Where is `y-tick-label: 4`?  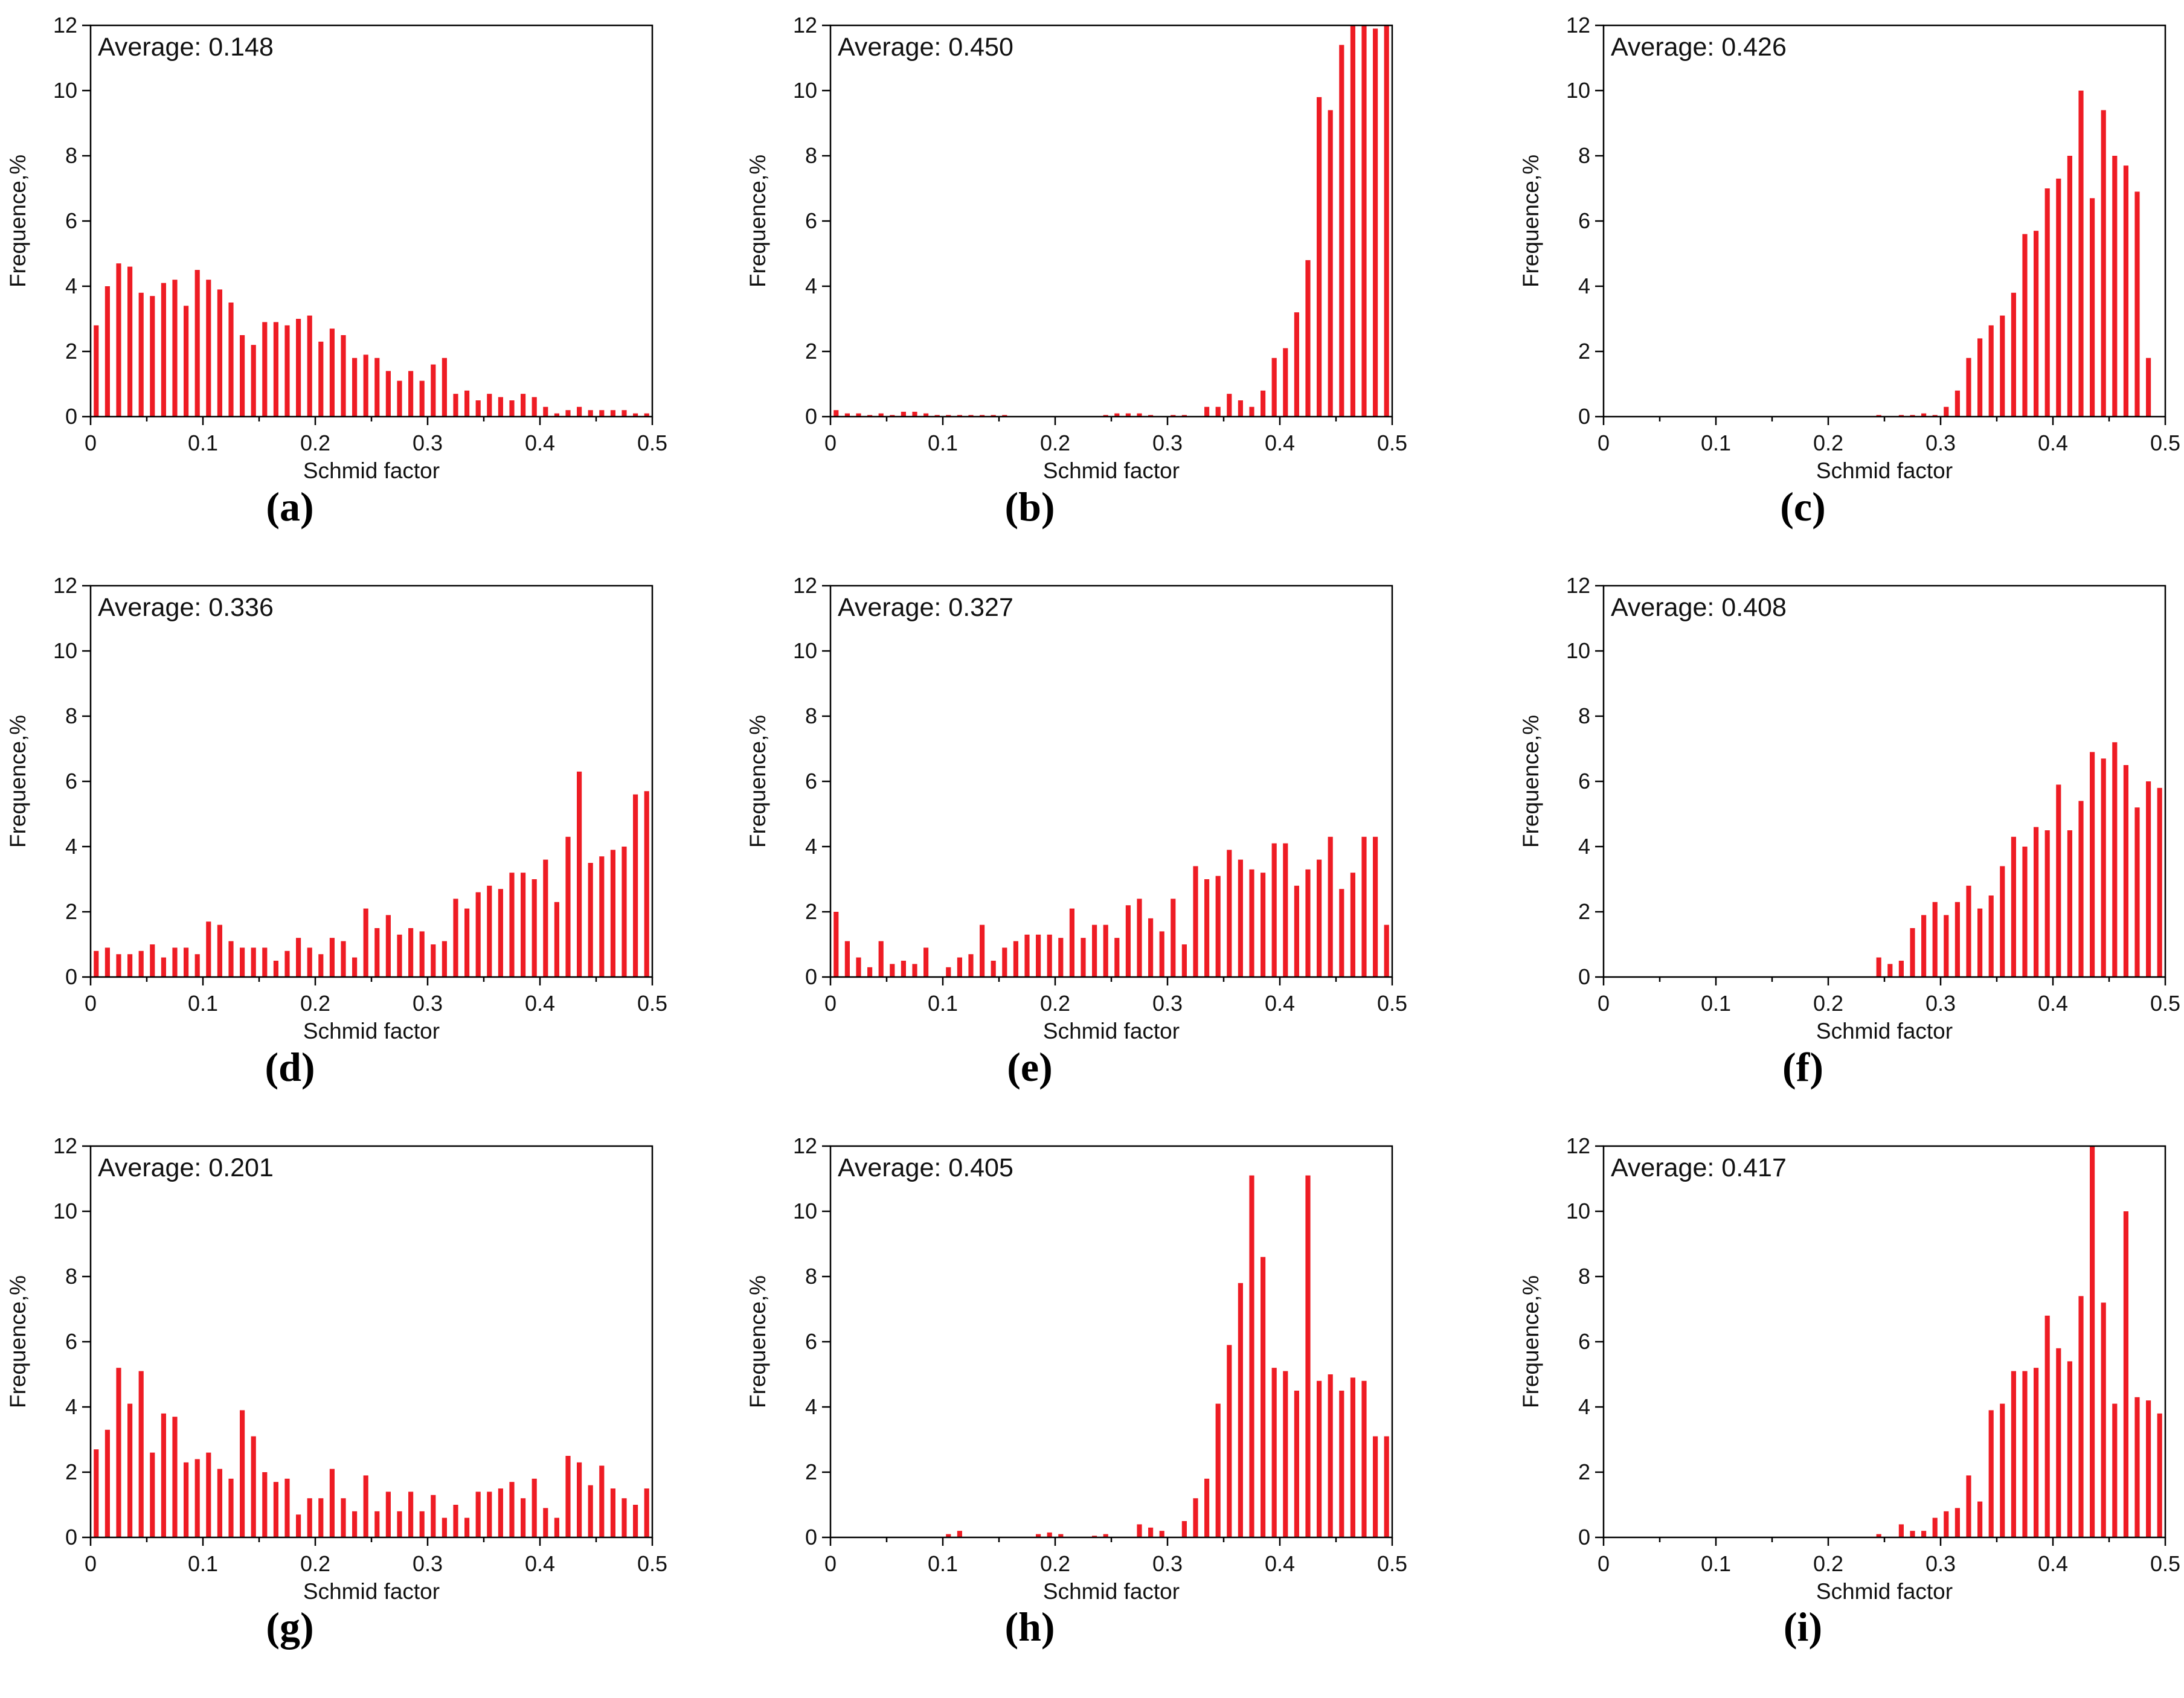 y-tick-label: 4 is located at coordinates (811, 1407).